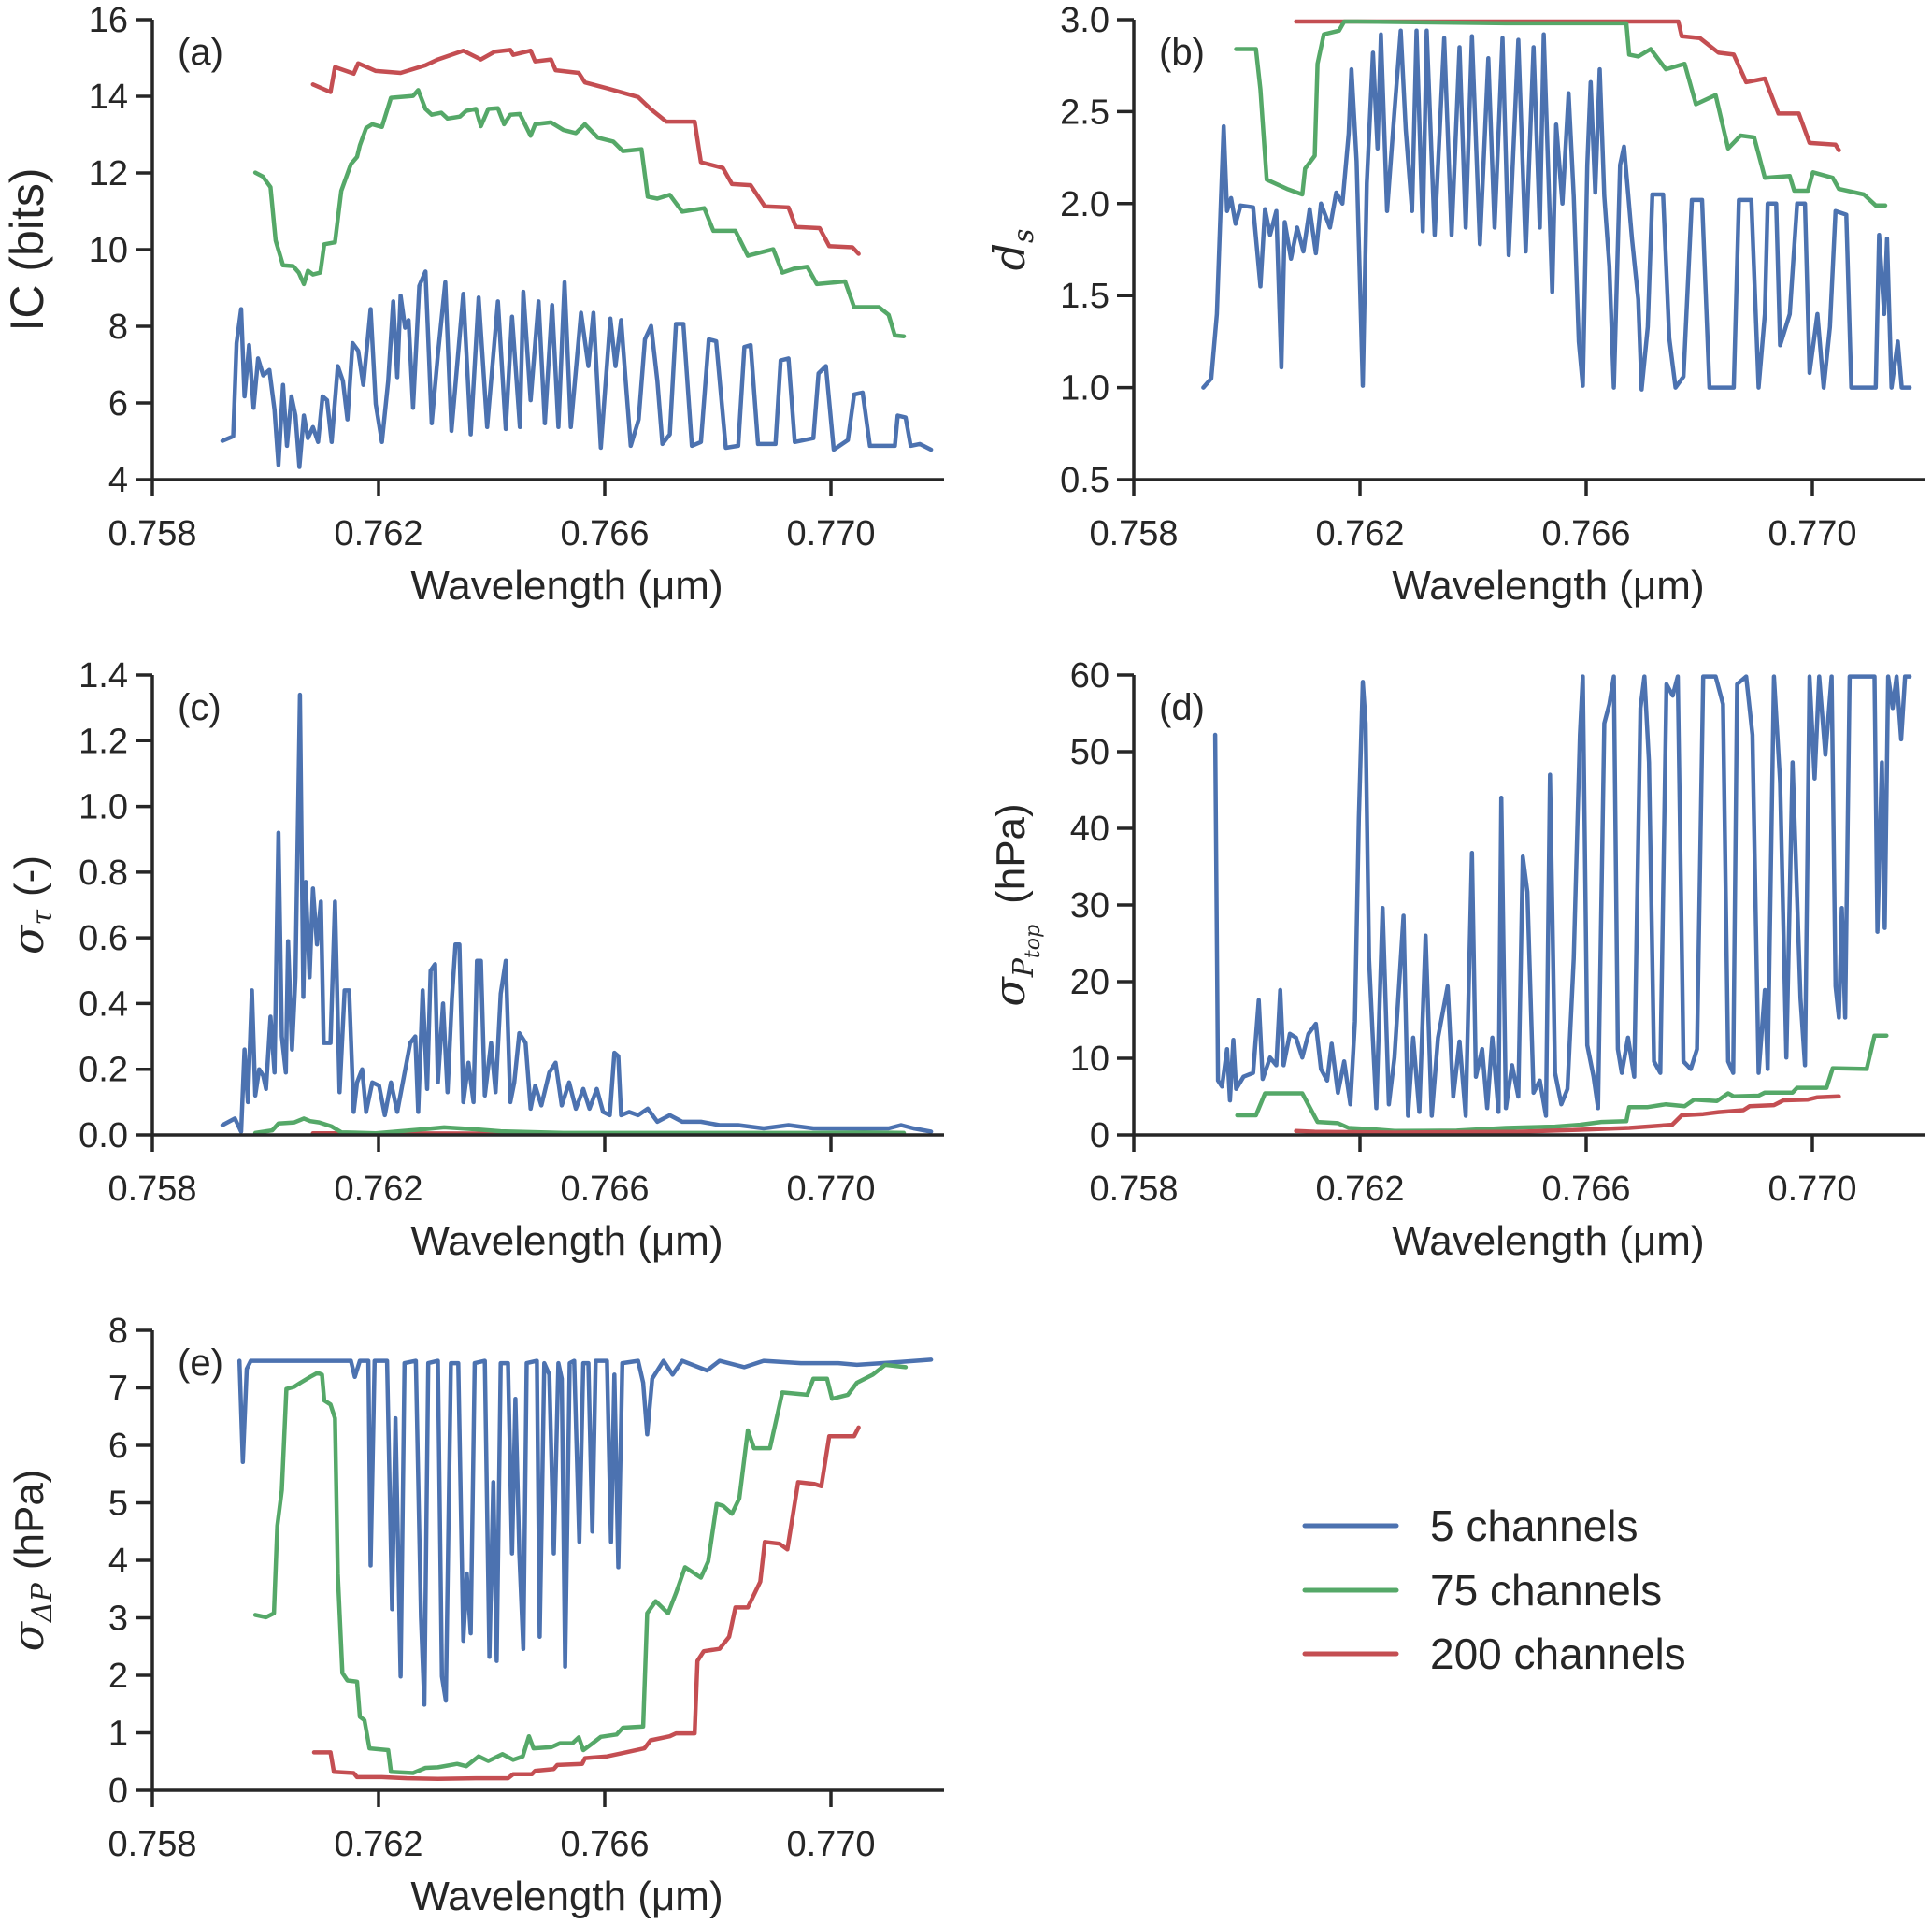 The image size is (1932, 1924). I want to click on y-tick-label: 0.6, so click(103, 938).